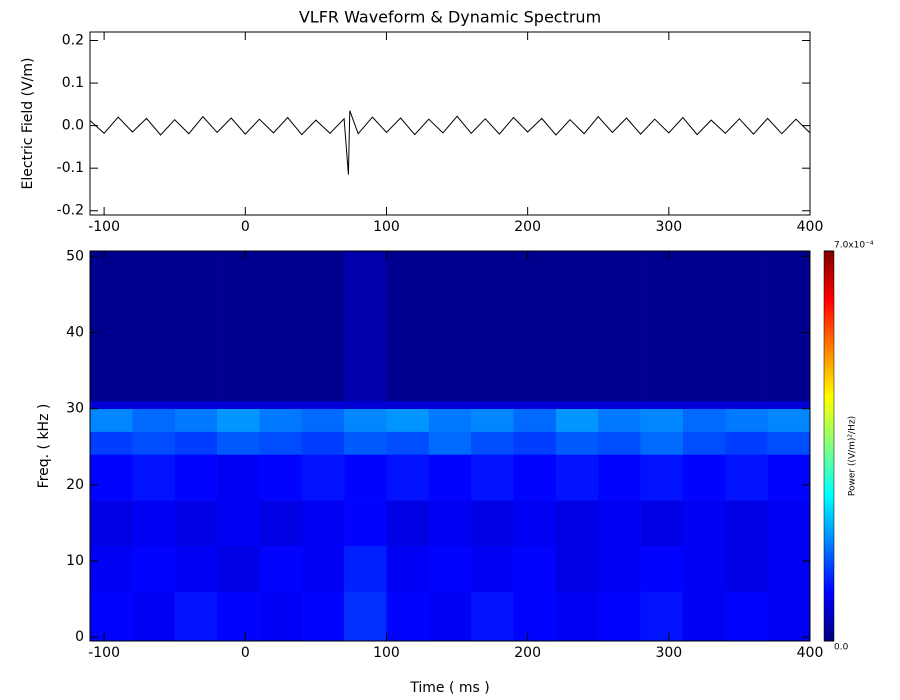 The image size is (900, 700). What do you see at coordinates (70, 211) in the screenshot?
I see `y-tick-label: -0.2` at bounding box center [70, 211].